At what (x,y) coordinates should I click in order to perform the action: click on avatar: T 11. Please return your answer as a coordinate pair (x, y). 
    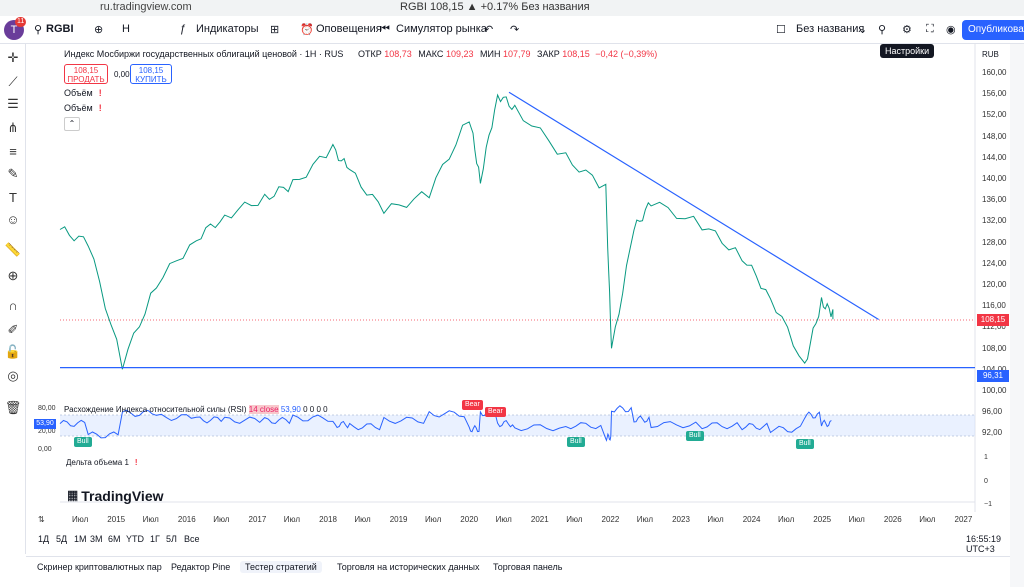
    Looking at the image, I should click on (15, 28).